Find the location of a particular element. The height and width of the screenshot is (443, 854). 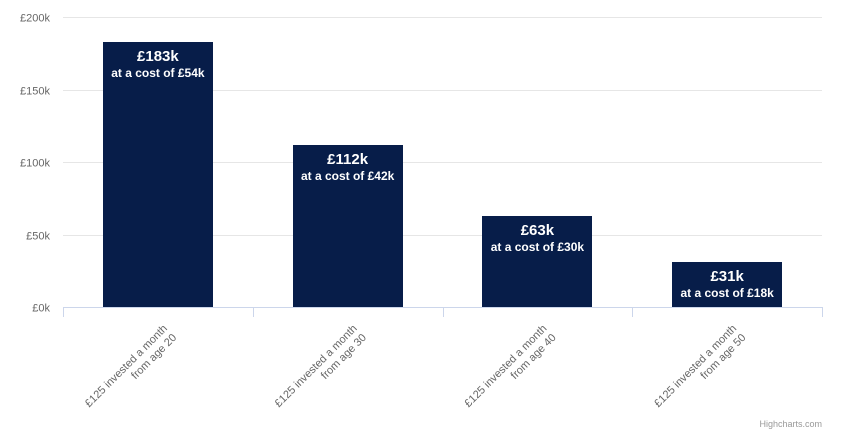

x-category-text: £125 invested a monthfrom age 20 is located at coordinates (131, 371).